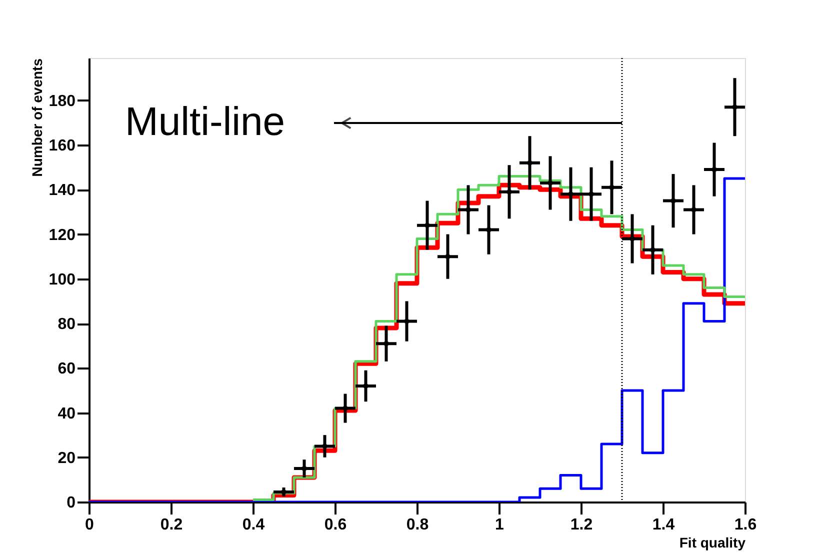 Image resolution: width=819 pixels, height=555 pixels. Describe the element at coordinates (417, 525) in the screenshot. I see `x-tick-label: 0.8` at that location.